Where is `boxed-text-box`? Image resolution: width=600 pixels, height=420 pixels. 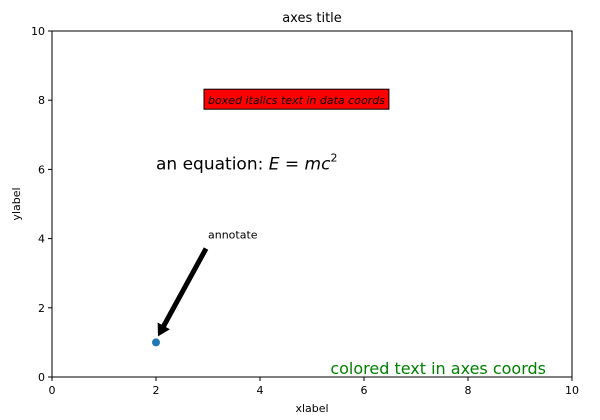 boxed-text-box is located at coordinates (296, 99).